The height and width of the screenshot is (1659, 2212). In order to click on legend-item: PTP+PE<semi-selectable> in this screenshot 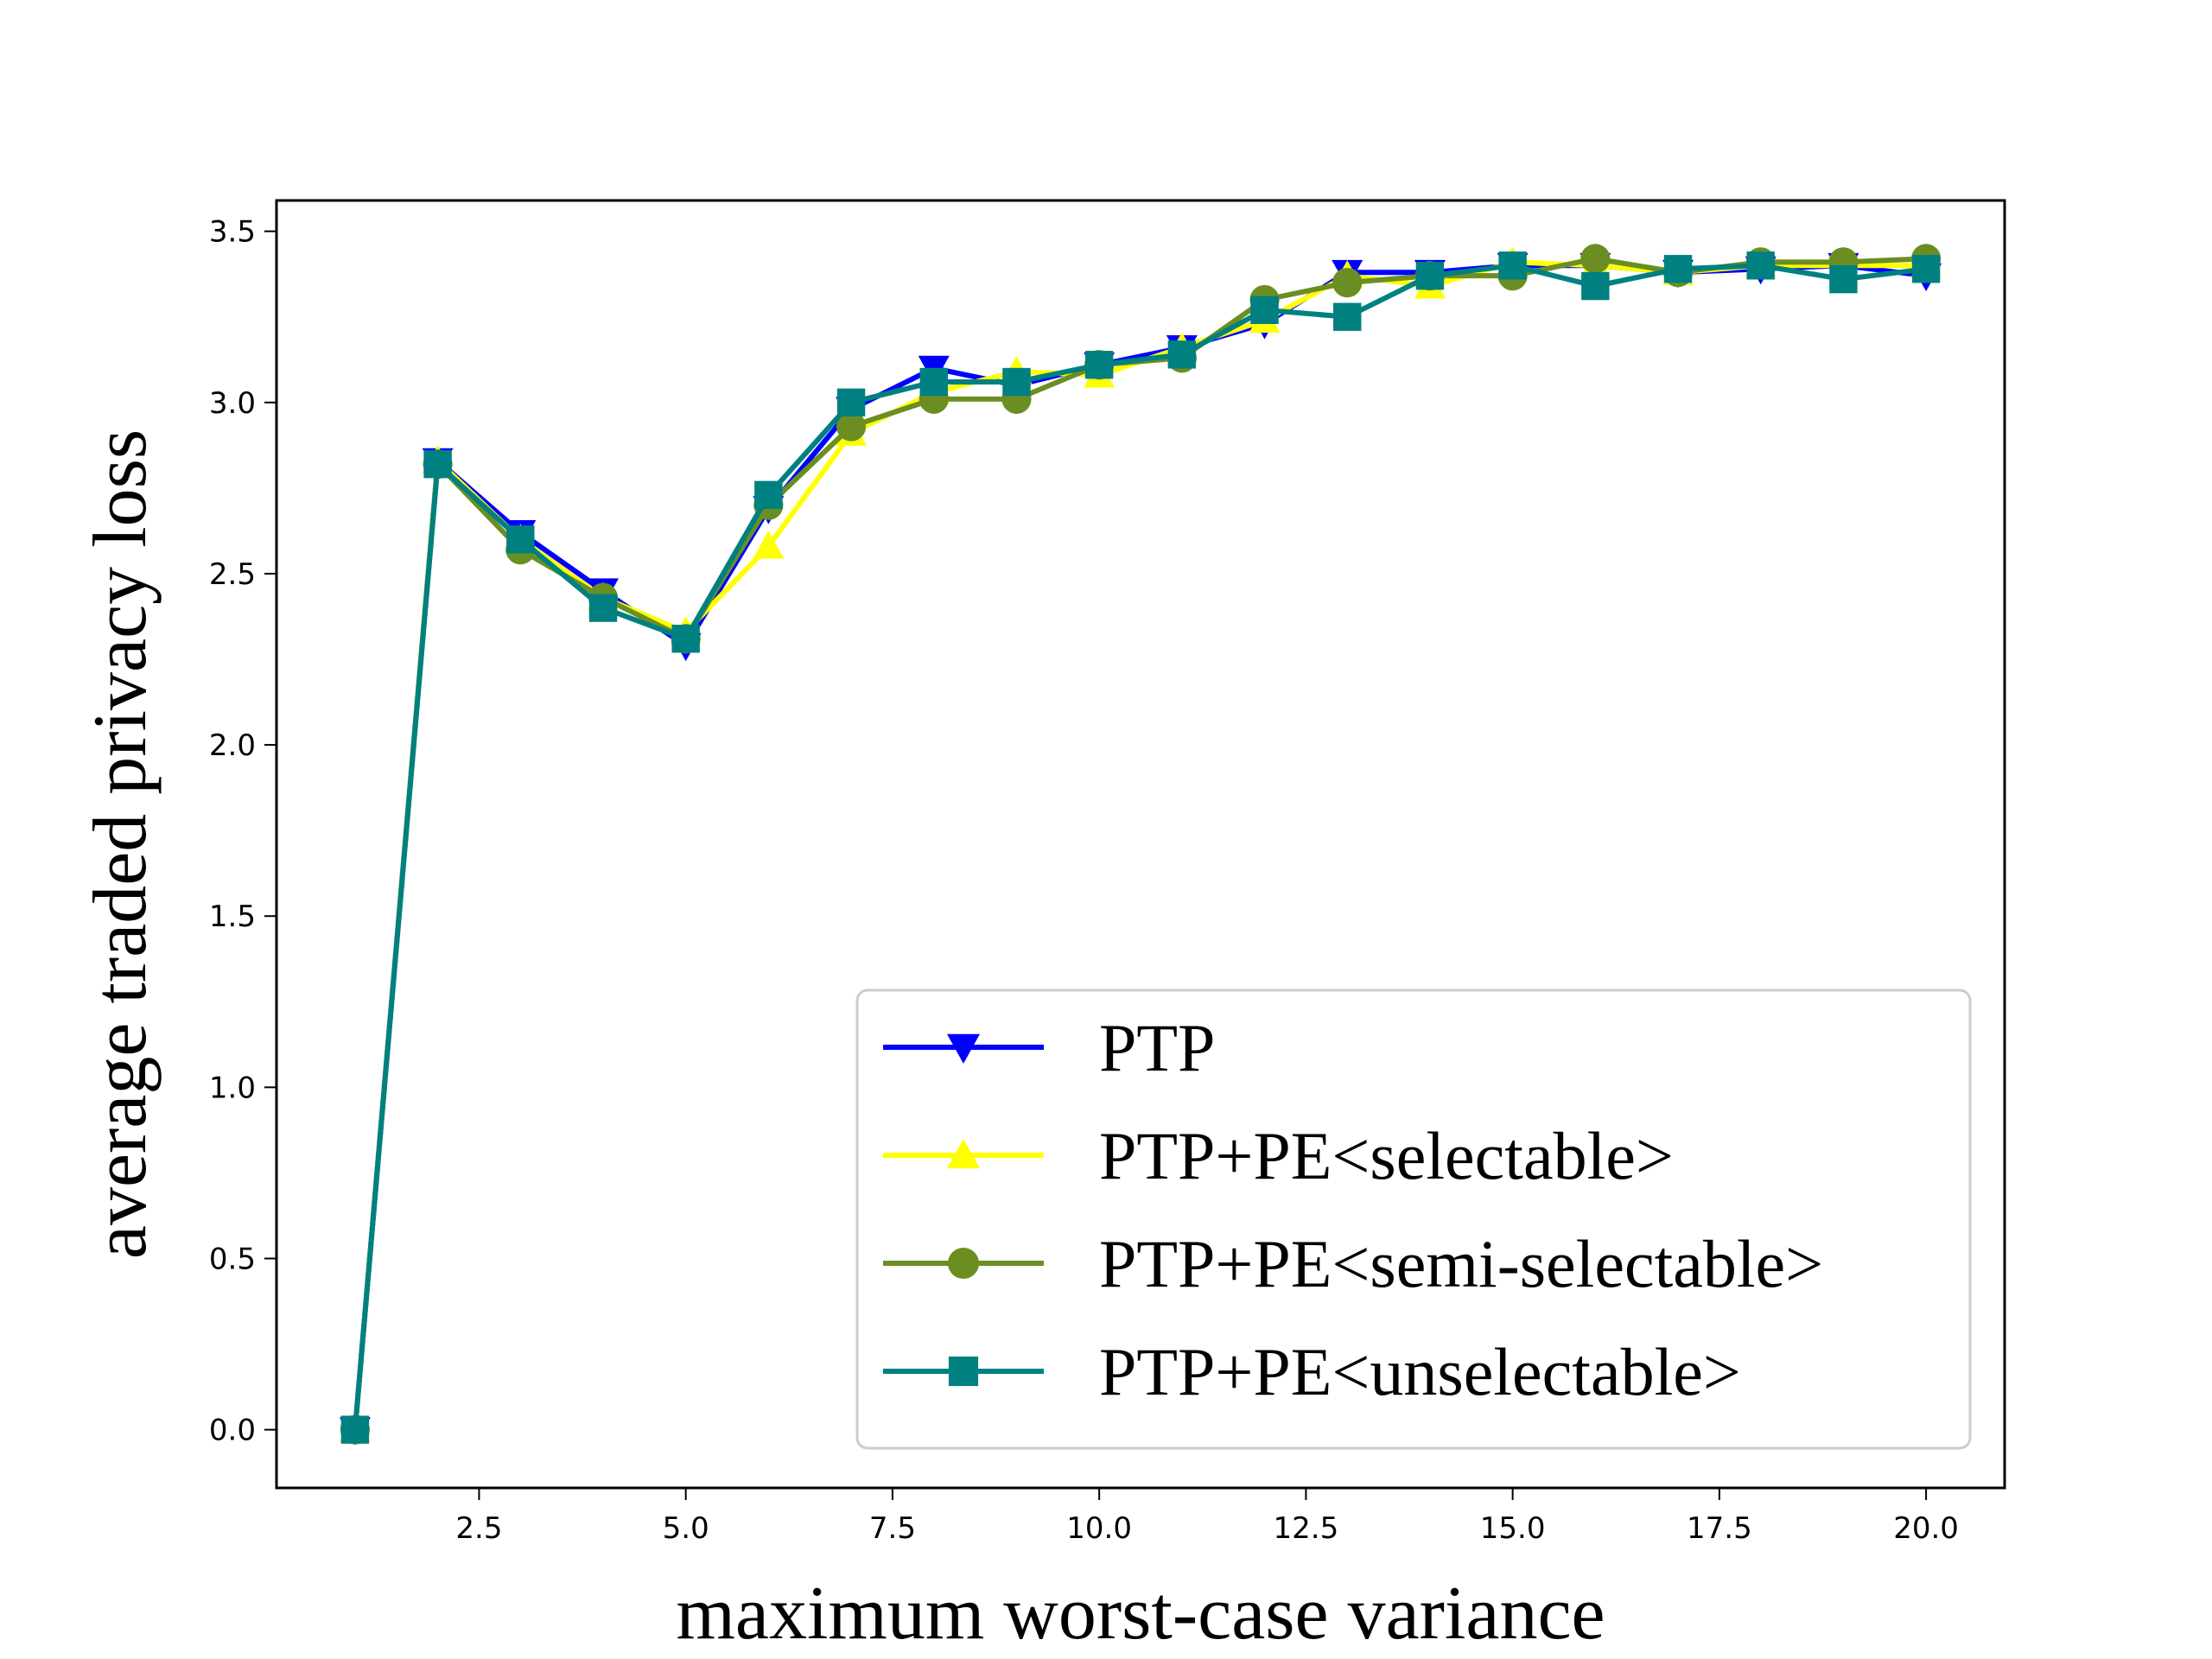, I will do `click(1353, 1263)`.